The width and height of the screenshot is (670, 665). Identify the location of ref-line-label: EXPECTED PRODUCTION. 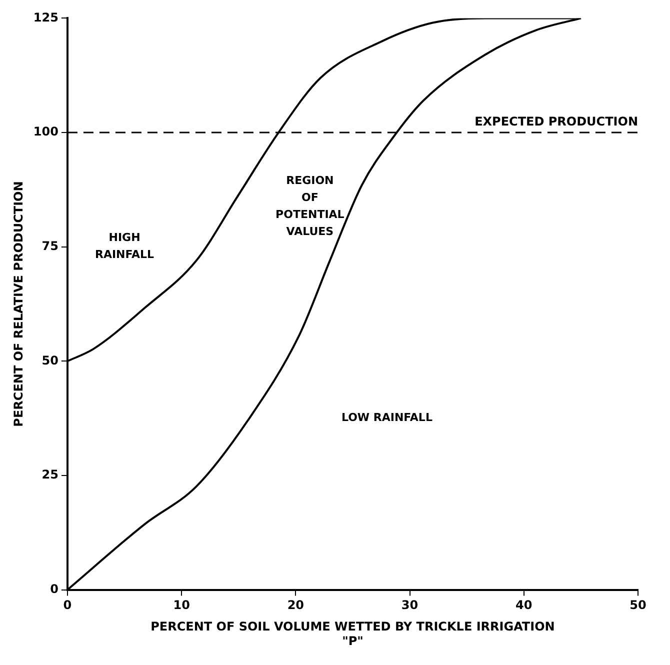
(556, 121).